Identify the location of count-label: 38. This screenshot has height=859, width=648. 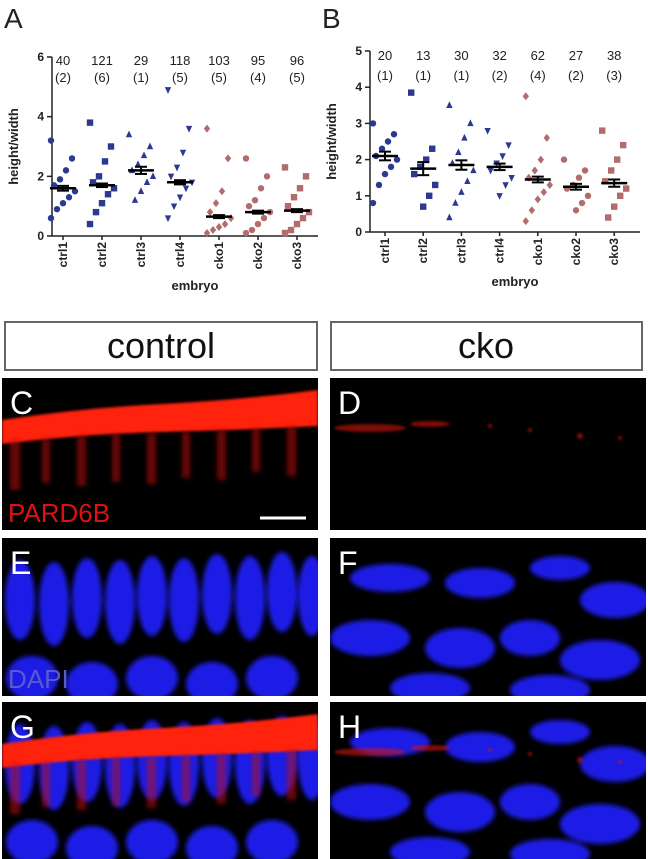
(614, 55).